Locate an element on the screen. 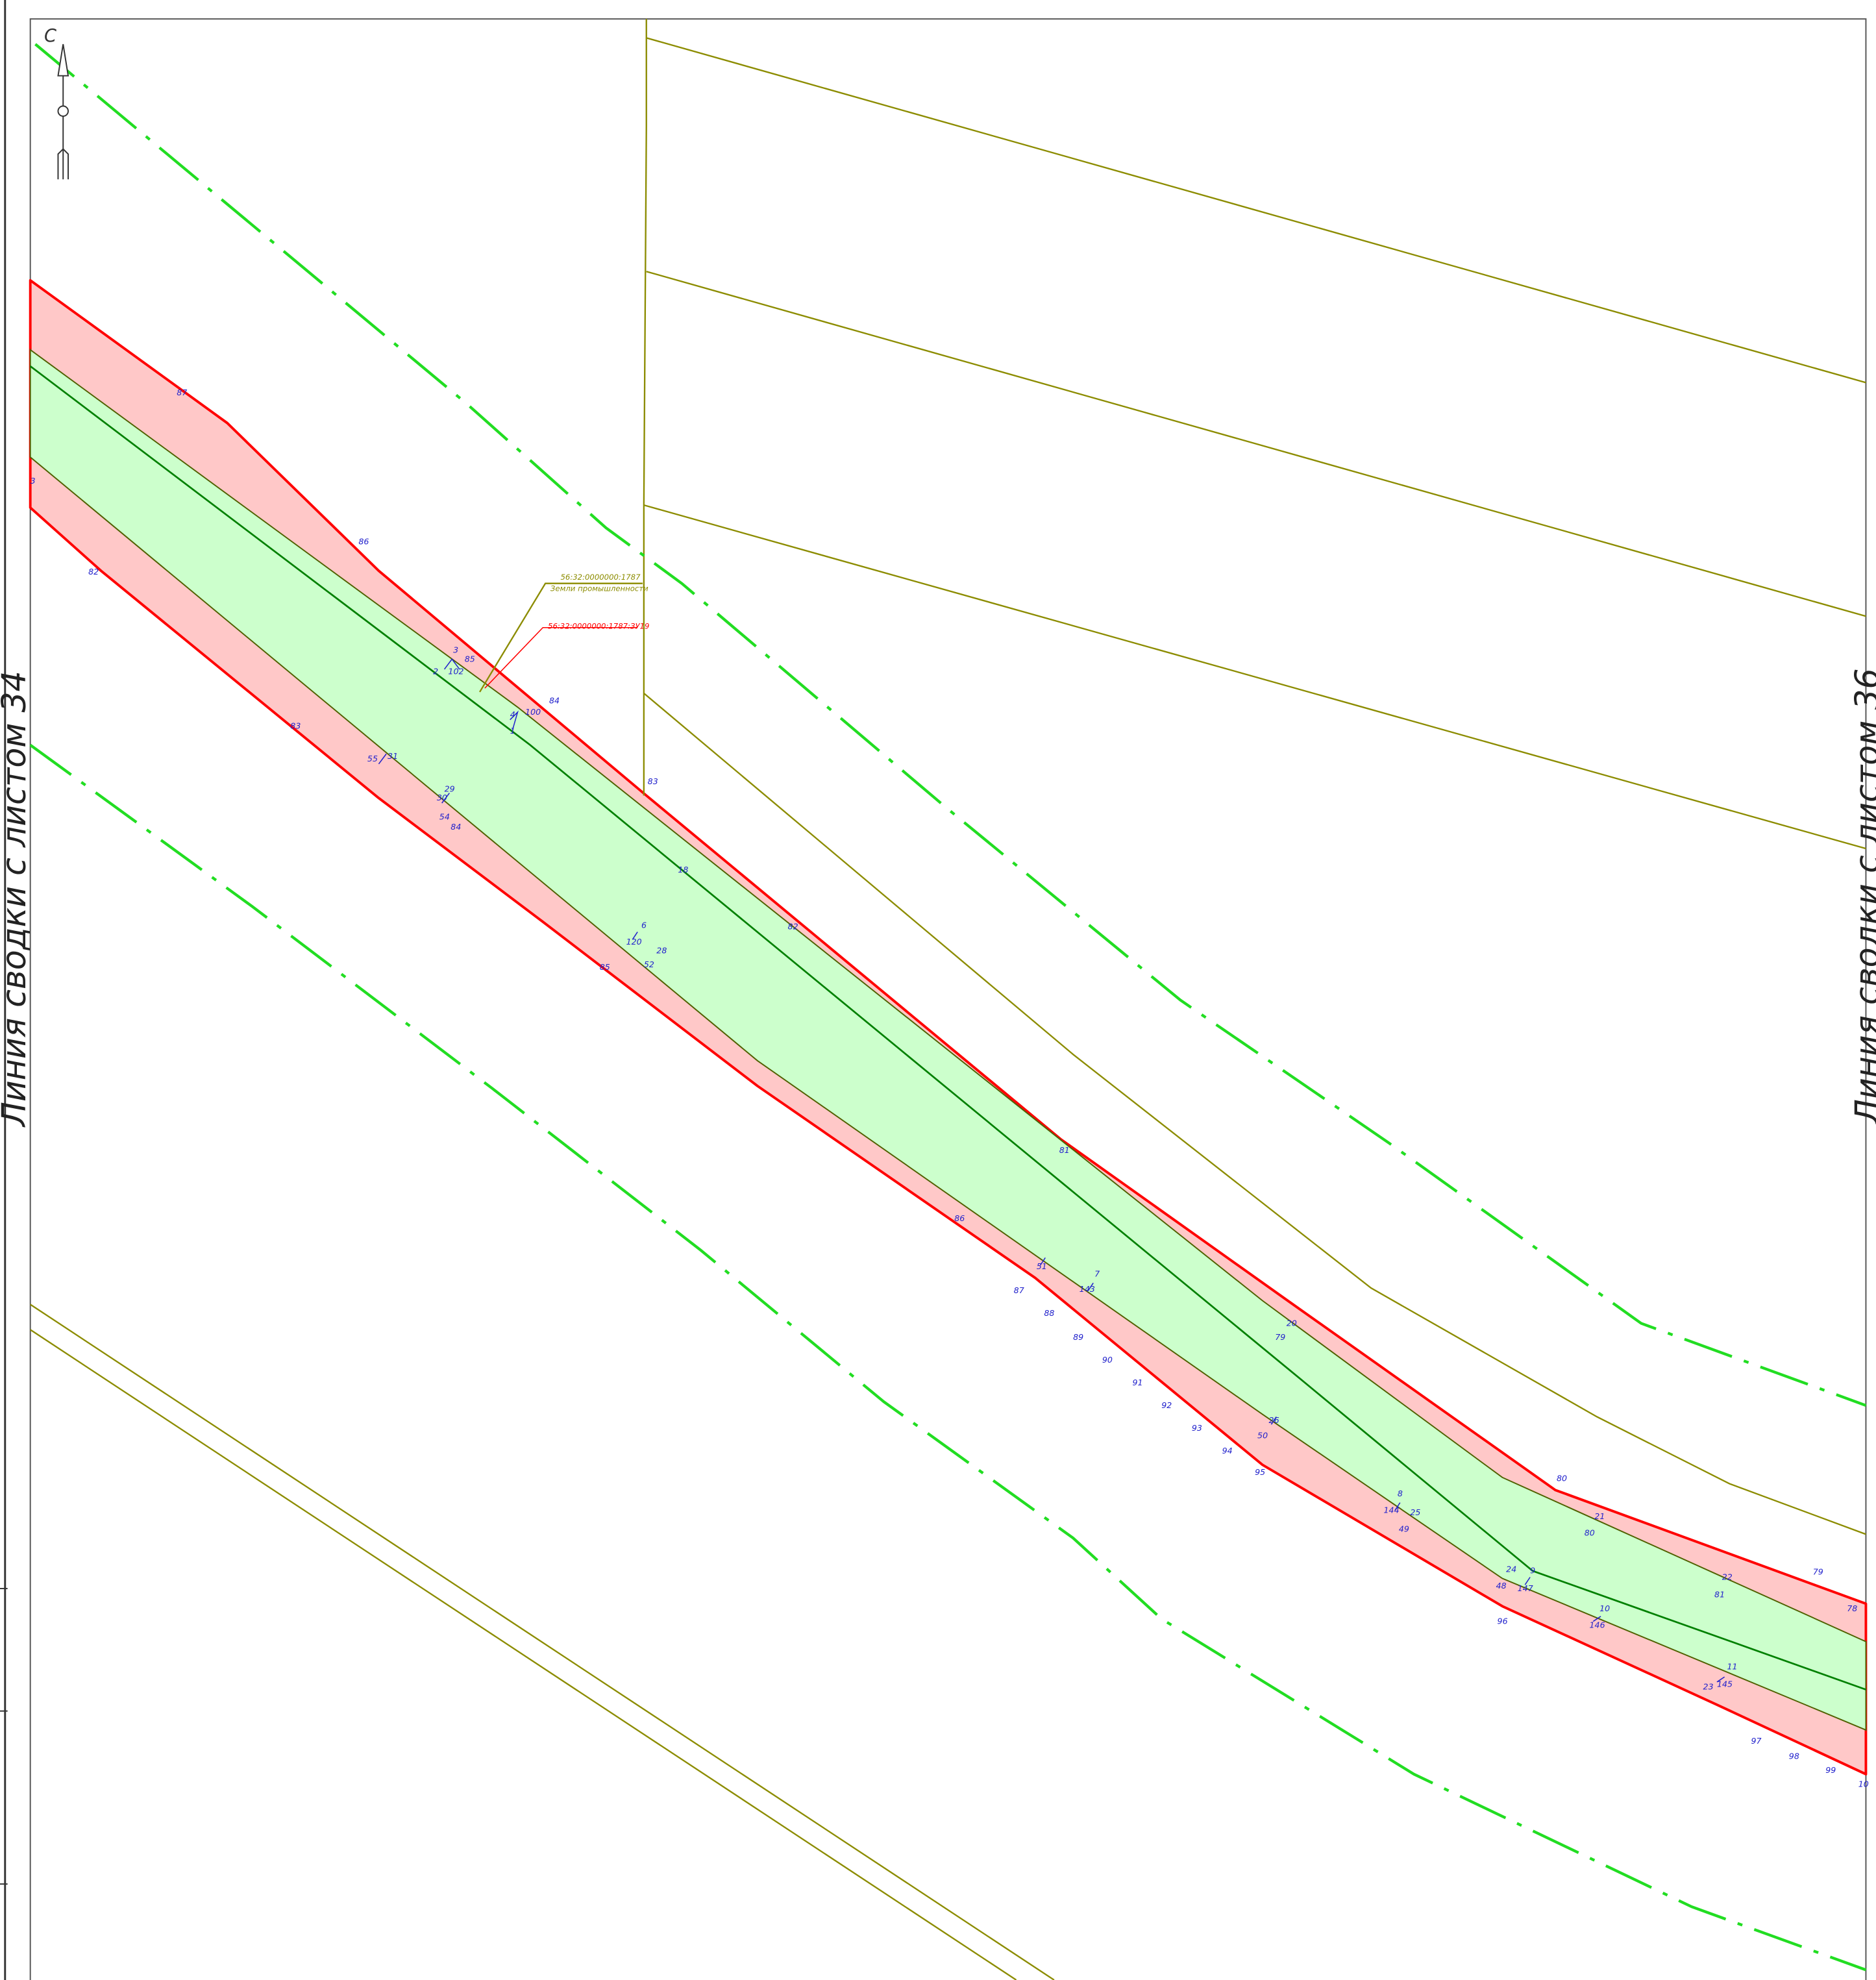 The height and width of the screenshot is (1980, 1876). point-label: 51 is located at coordinates (1042, 1266).